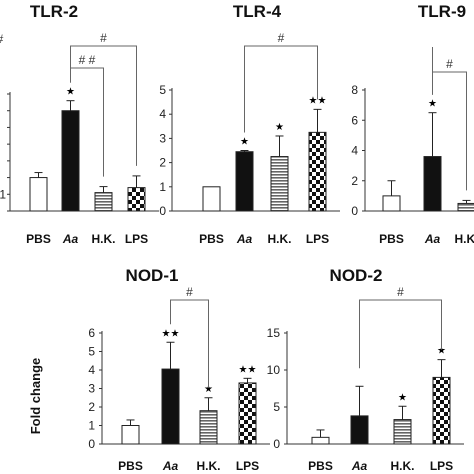 This screenshot has height=474, width=474. What do you see at coordinates (274, 370) in the screenshot?
I see `y-tick-label: 10` at bounding box center [274, 370].